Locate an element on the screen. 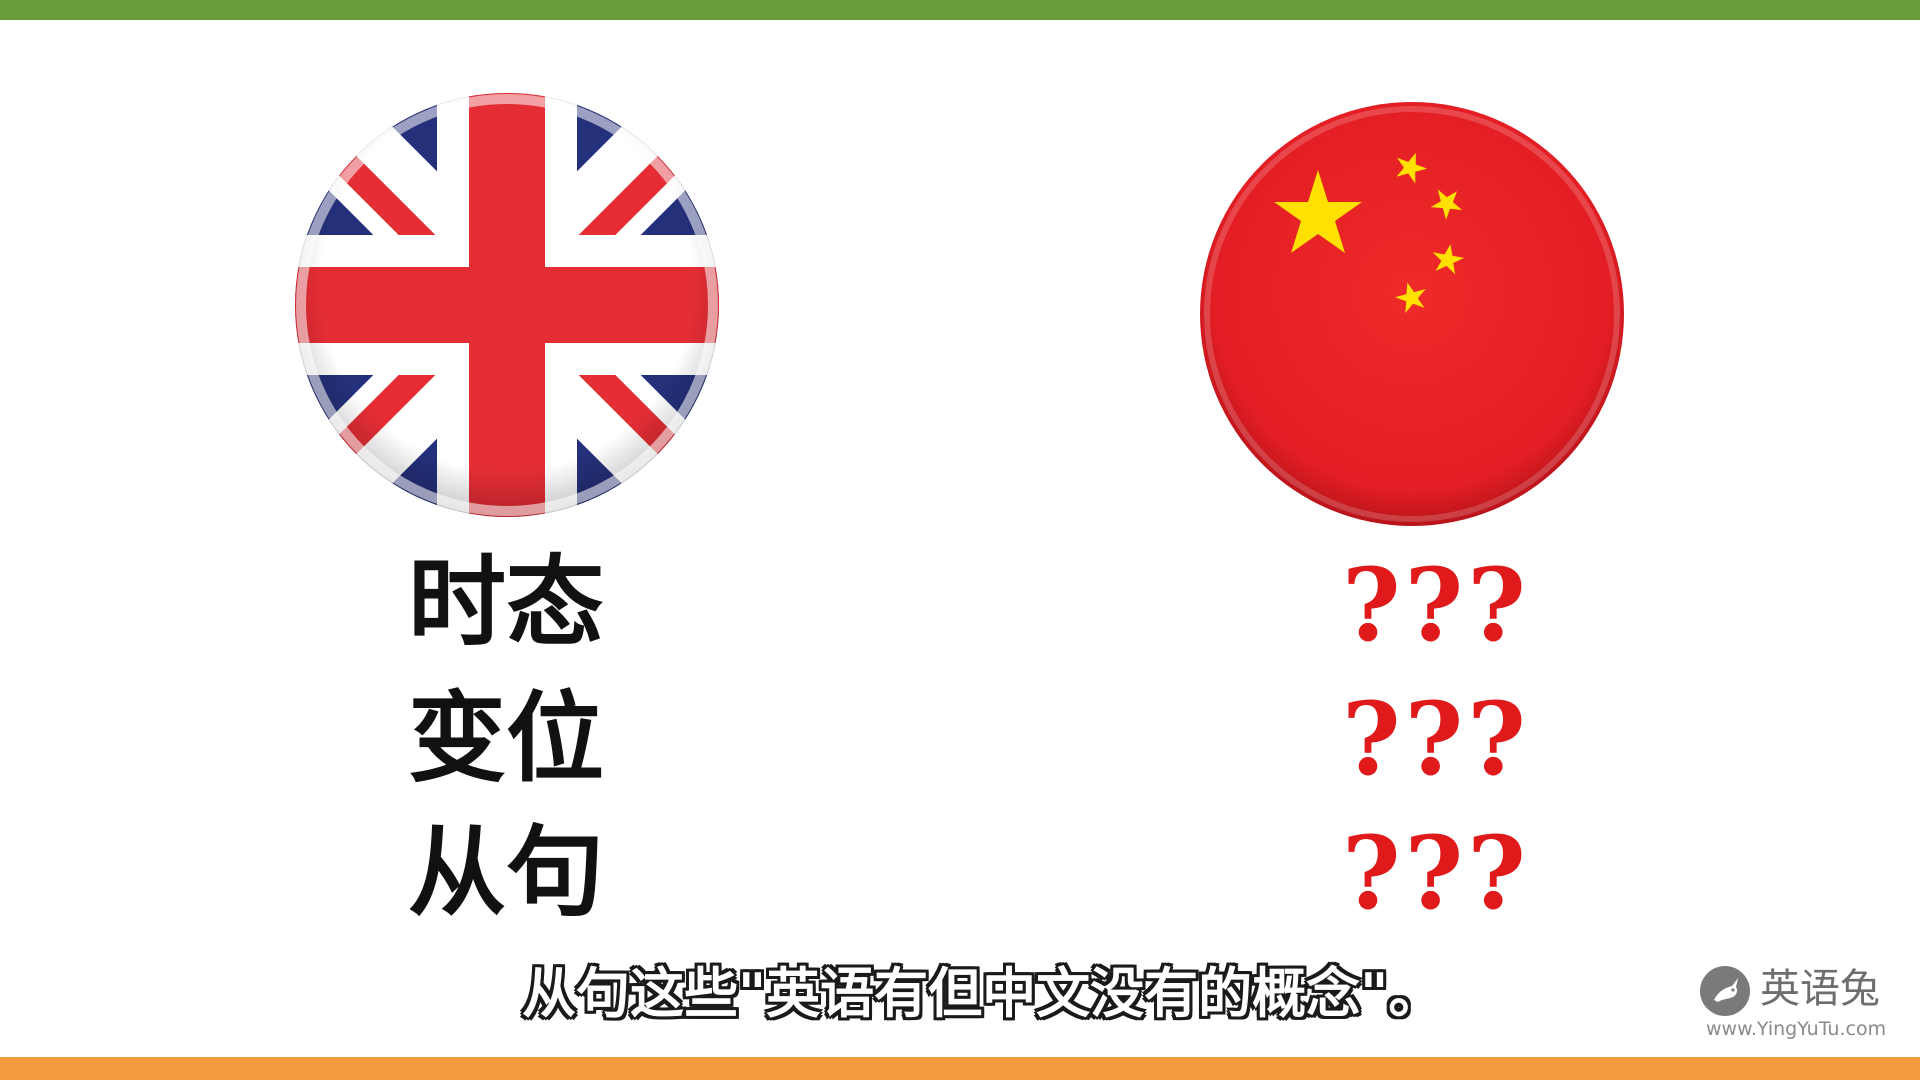 This screenshot has width=1920, height=1080. brand-logo: 英语兔 www.YingYuTu.com is located at coordinates (1800, 1002).